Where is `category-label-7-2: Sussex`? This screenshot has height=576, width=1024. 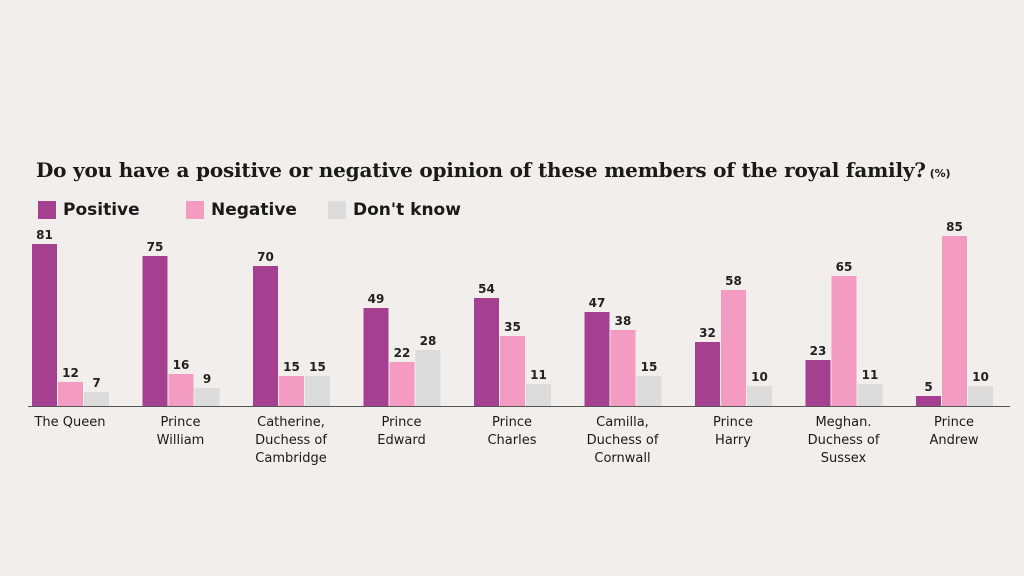 category-label-7-2: Sussex is located at coordinates (844, 458).